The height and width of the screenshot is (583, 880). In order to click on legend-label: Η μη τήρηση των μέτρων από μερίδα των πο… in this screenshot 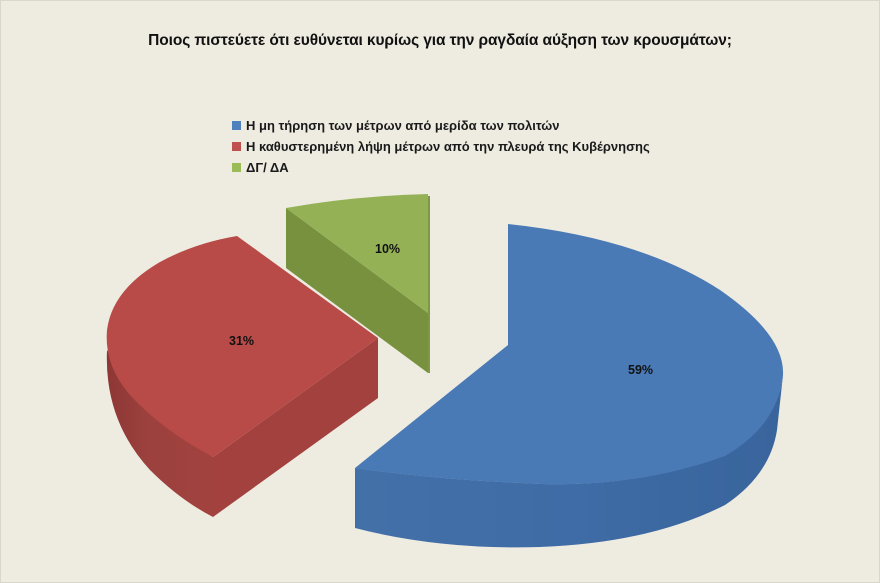, I will do `click(403, 125)`.